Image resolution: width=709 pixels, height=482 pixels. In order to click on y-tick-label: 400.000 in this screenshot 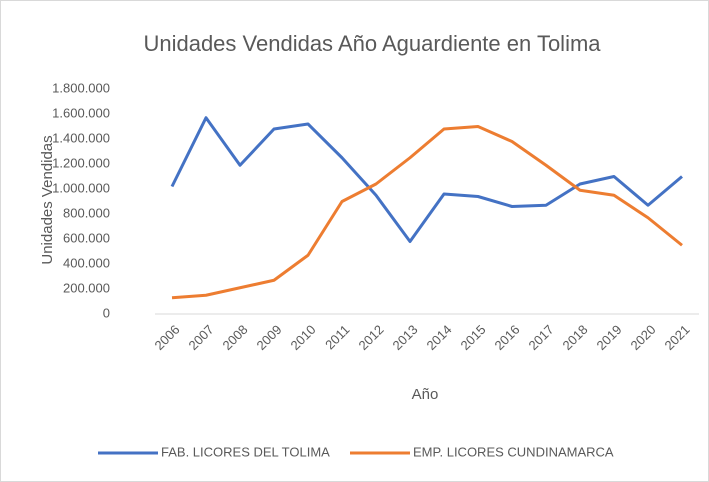, I will do `click(86, 262)`.